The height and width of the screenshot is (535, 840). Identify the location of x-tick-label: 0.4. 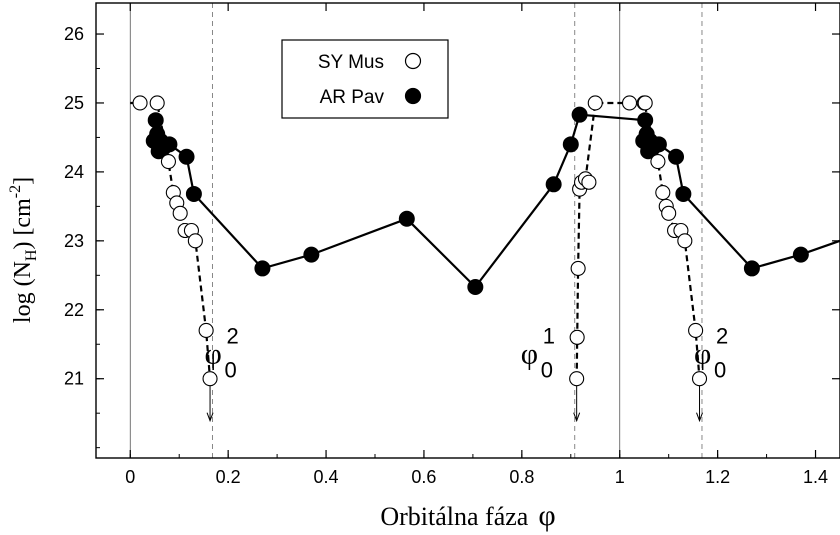
(326, 477).